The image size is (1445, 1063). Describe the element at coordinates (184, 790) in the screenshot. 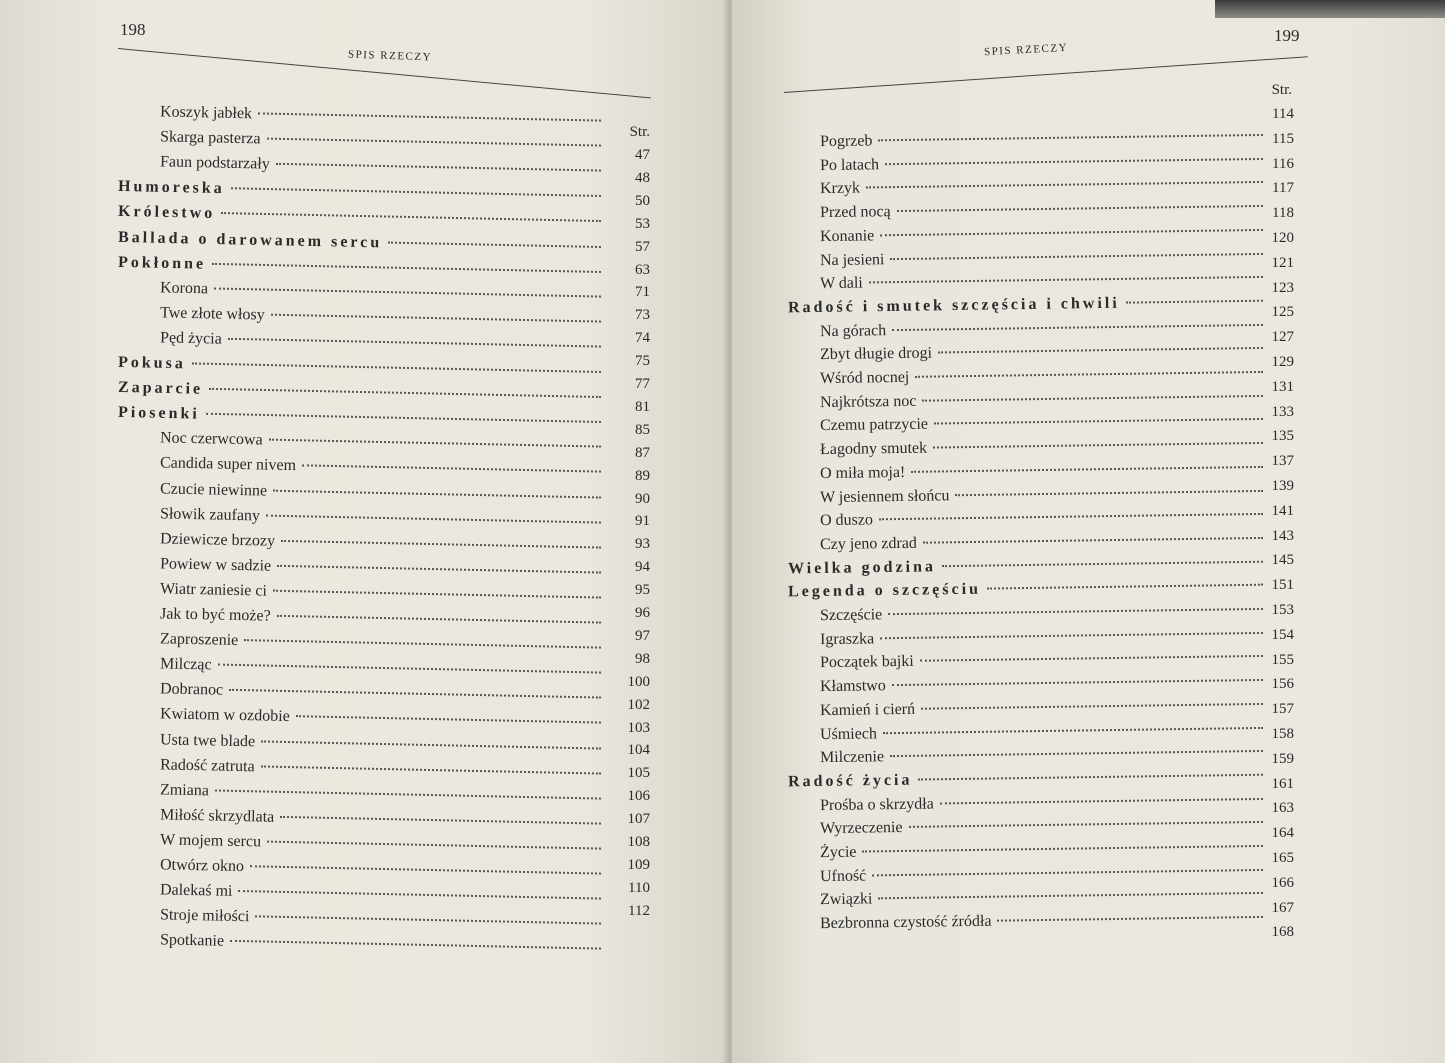

I see `toc-entry-title: Zmiana` at that location.